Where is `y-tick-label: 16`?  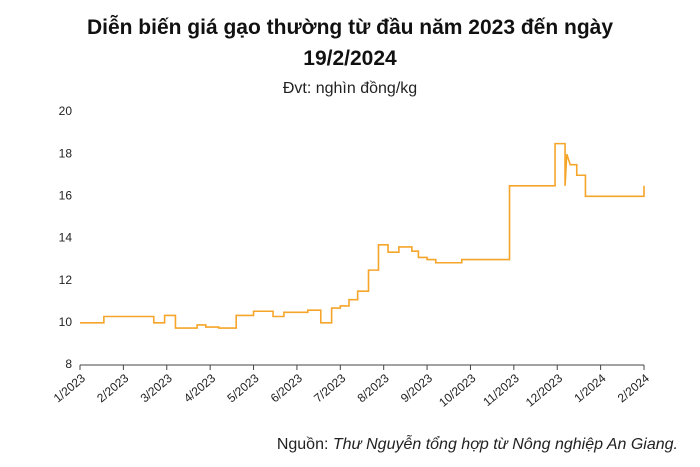
y-tick-label: 16 is located at coordinates (66, 196).